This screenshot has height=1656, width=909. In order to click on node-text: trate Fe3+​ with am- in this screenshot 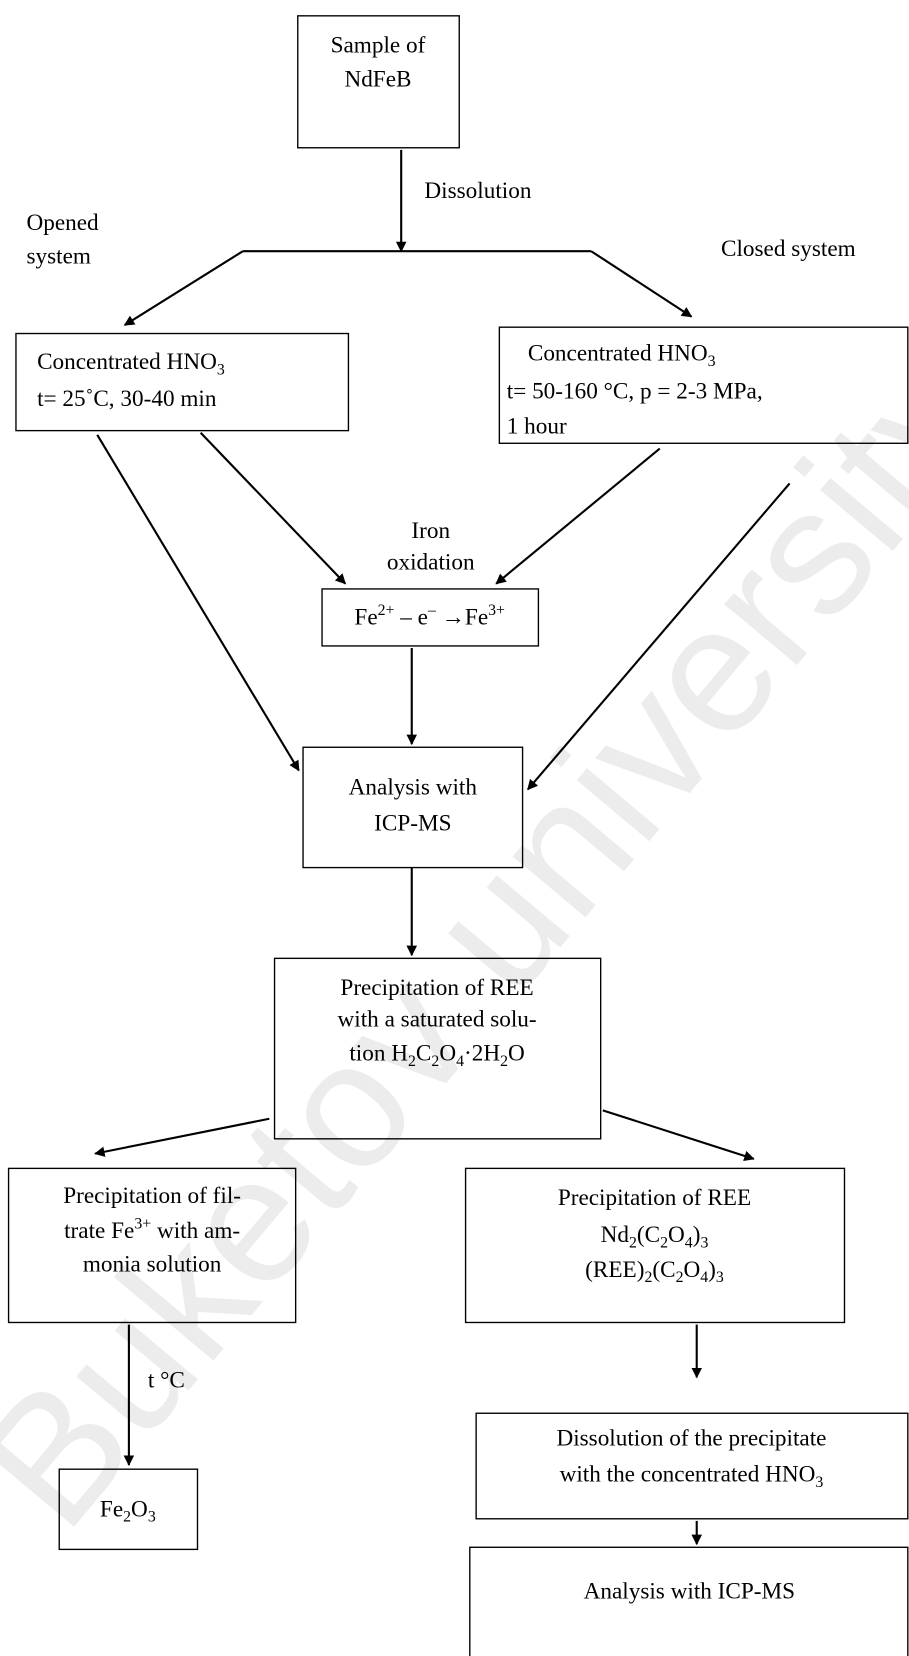, I will do `click(152, 1229)`.